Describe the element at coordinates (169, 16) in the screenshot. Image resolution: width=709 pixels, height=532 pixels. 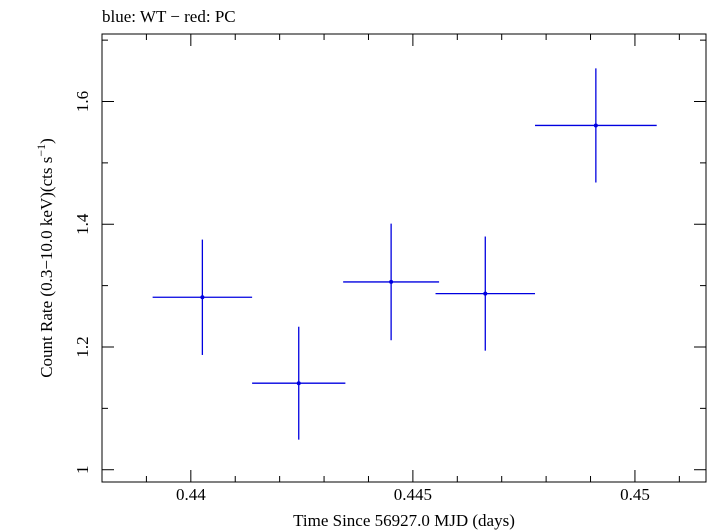
I see `chart-title: blue: WT − red: PC` at that location.